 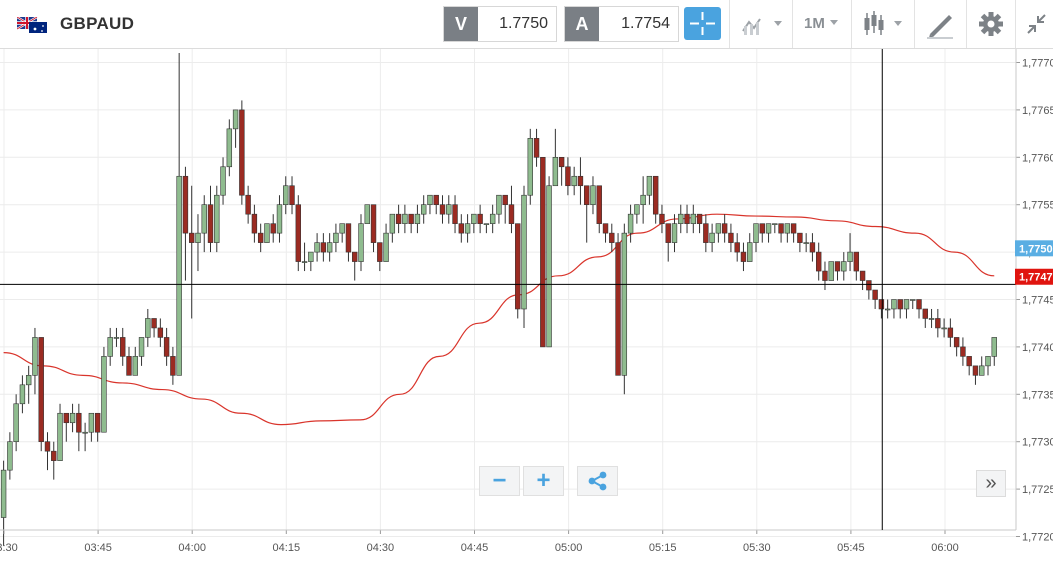 I want to click on zoom-in-button: +, so click(x=543, y=481).